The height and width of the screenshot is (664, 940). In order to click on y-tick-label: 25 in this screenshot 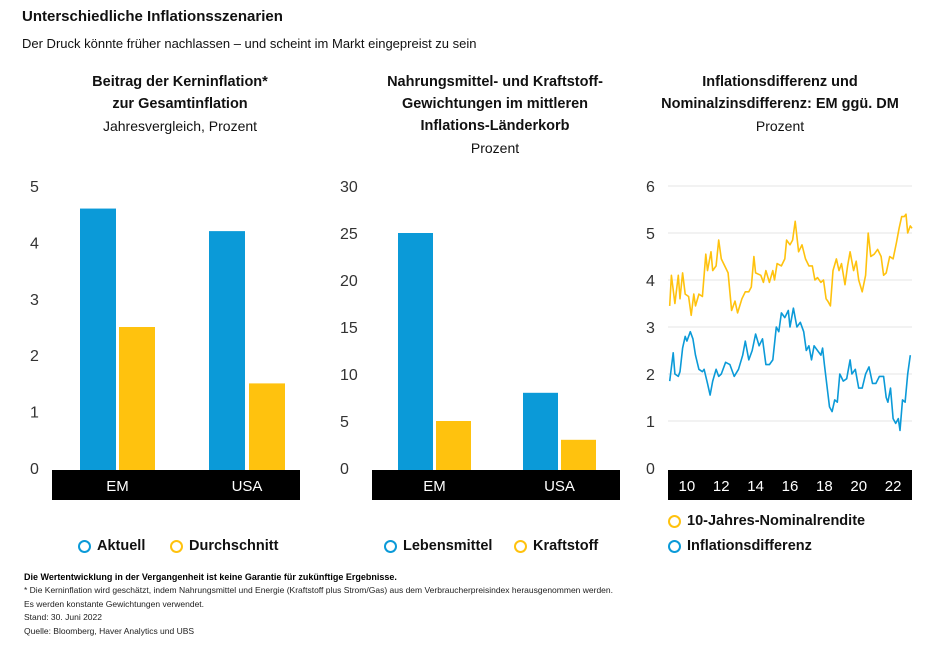, I will do `click(349, 234)`.